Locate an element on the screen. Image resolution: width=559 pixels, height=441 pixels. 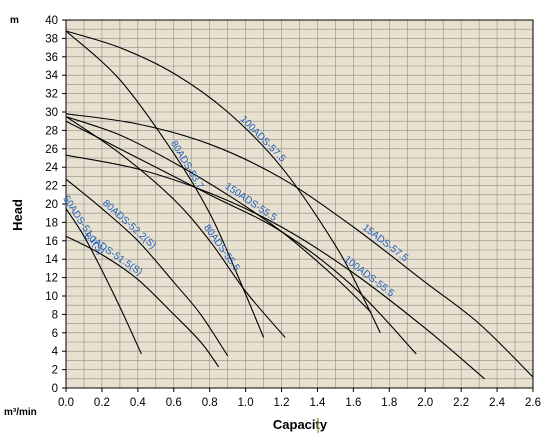
y-axis-title: Head is located at coordinates (17, 215).